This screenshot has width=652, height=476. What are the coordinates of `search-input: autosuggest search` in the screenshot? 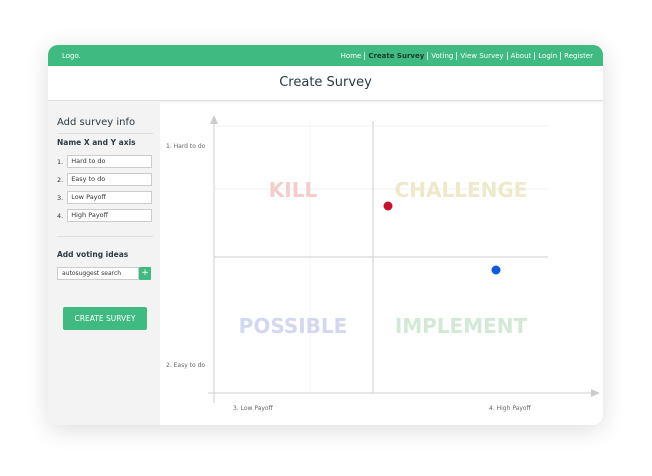 It's located at (98, 273).